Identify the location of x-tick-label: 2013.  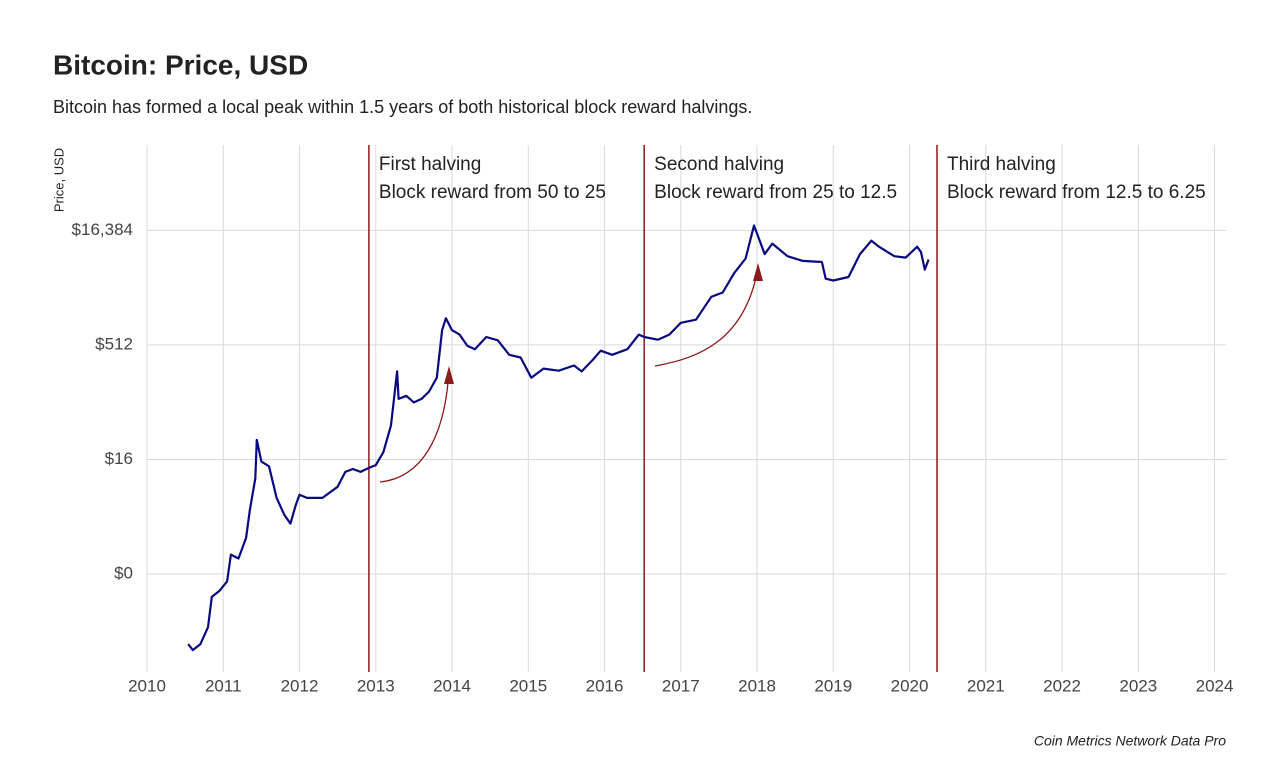
(376, 685).